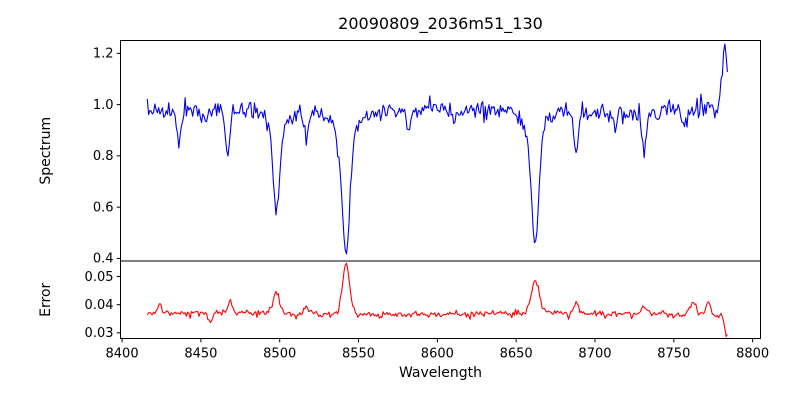  What do you see at coordinates (358, 354) in the screenshot?
I see `x-tick-label: 8550` at bounding box center [358, 354].